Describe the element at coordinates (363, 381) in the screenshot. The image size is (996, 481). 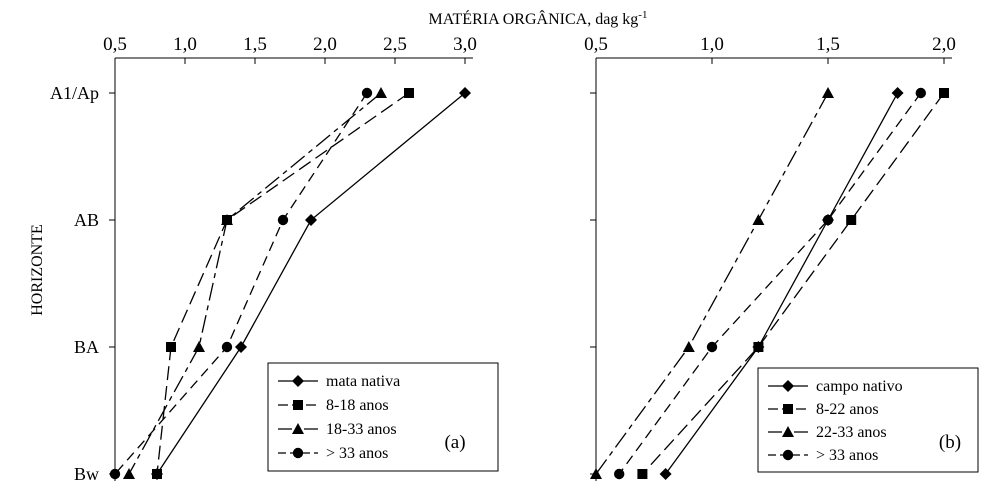
I see `legend-label: mata nativa` at that location.